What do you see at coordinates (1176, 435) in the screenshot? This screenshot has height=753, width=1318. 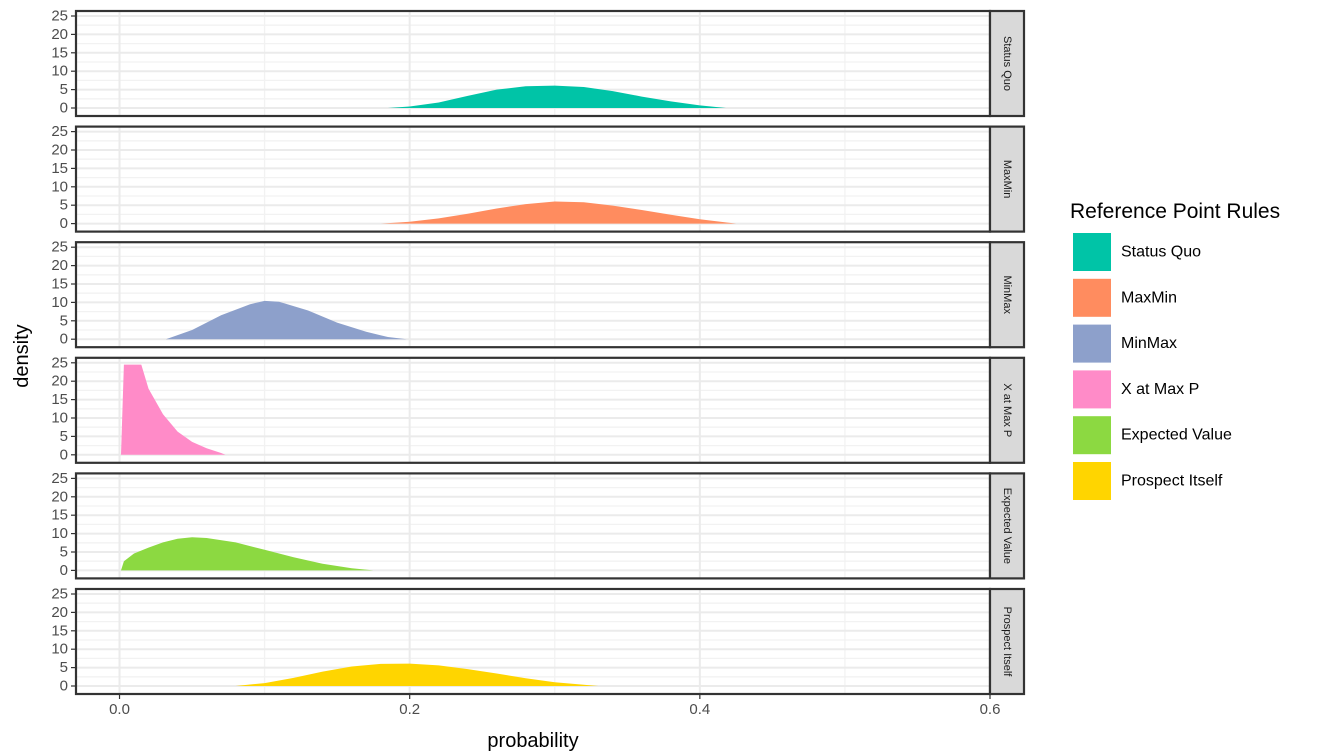 I see `legend-label: Expected Value` at bounding box center [1176, 435].